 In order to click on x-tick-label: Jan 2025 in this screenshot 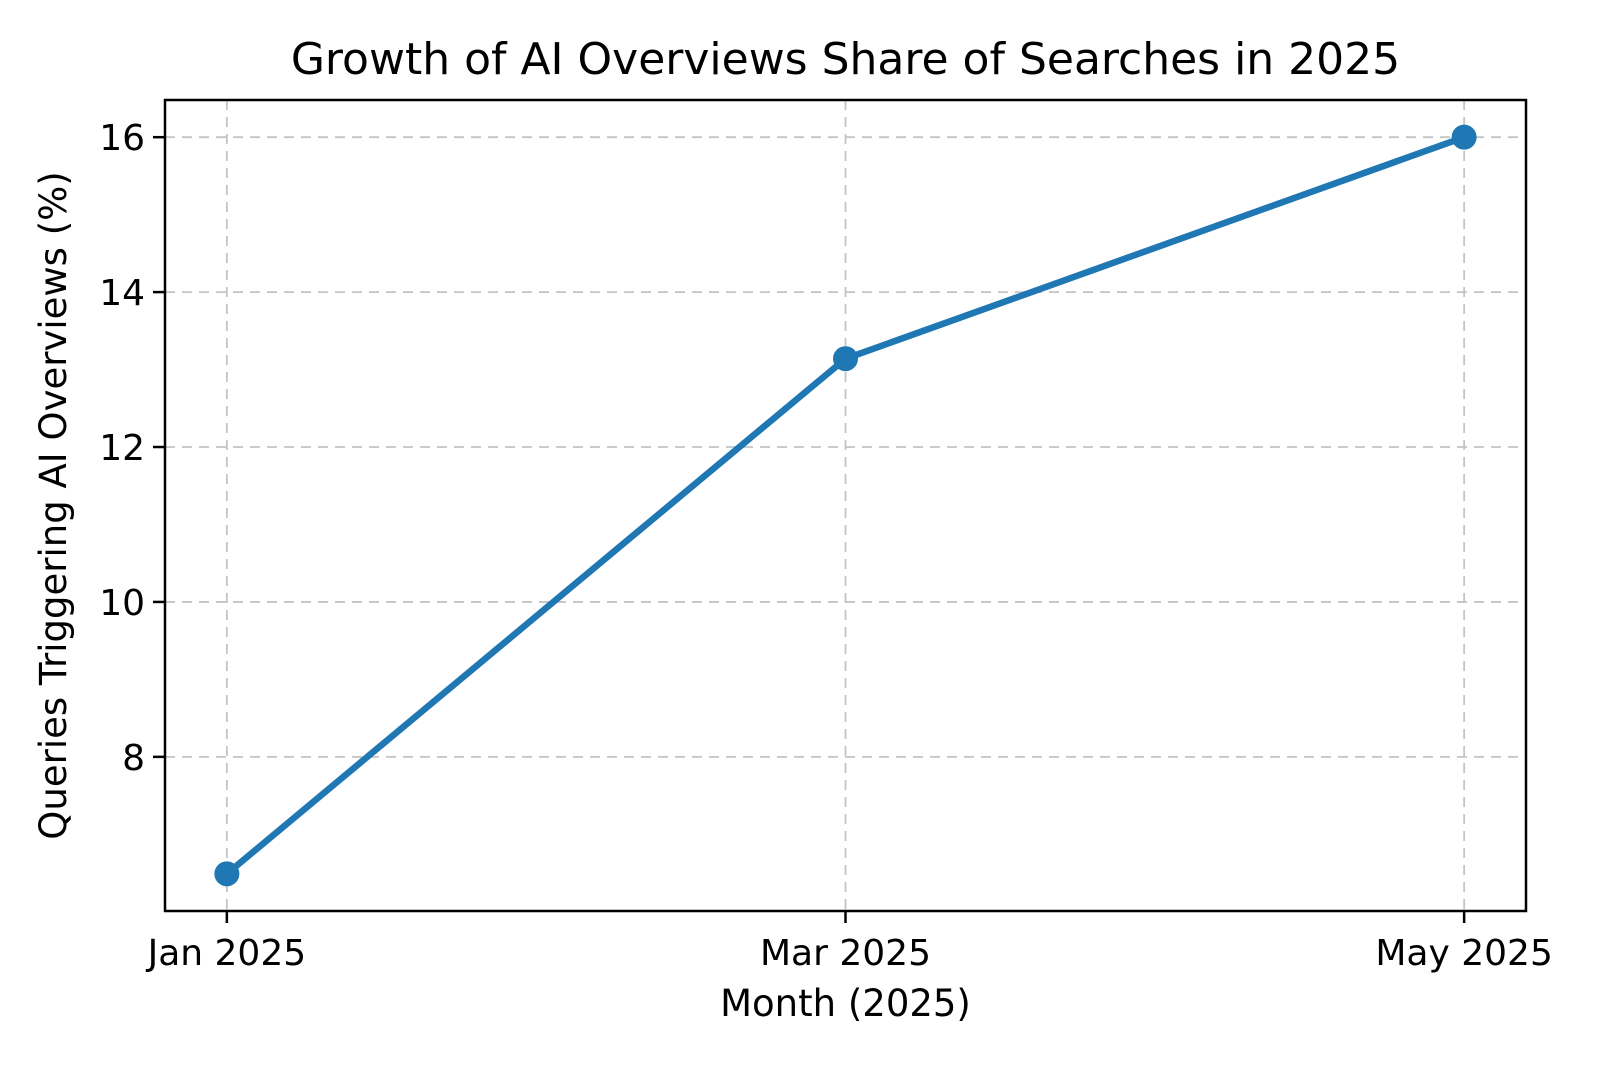, I will do `click(226, 953)`.